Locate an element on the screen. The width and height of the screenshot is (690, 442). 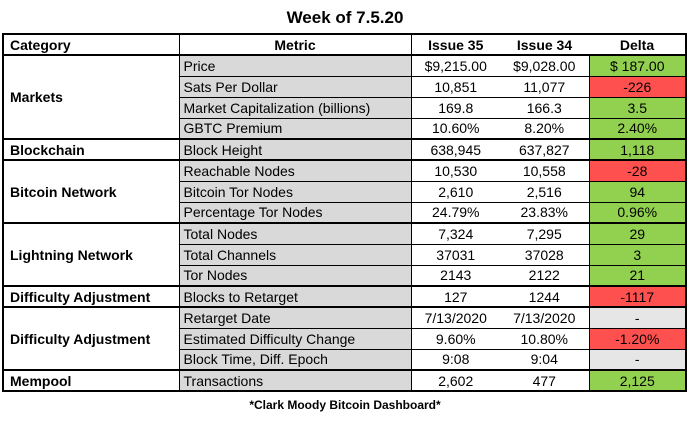
issue35-cell: 2,610 is located at coordinates (455, 192).